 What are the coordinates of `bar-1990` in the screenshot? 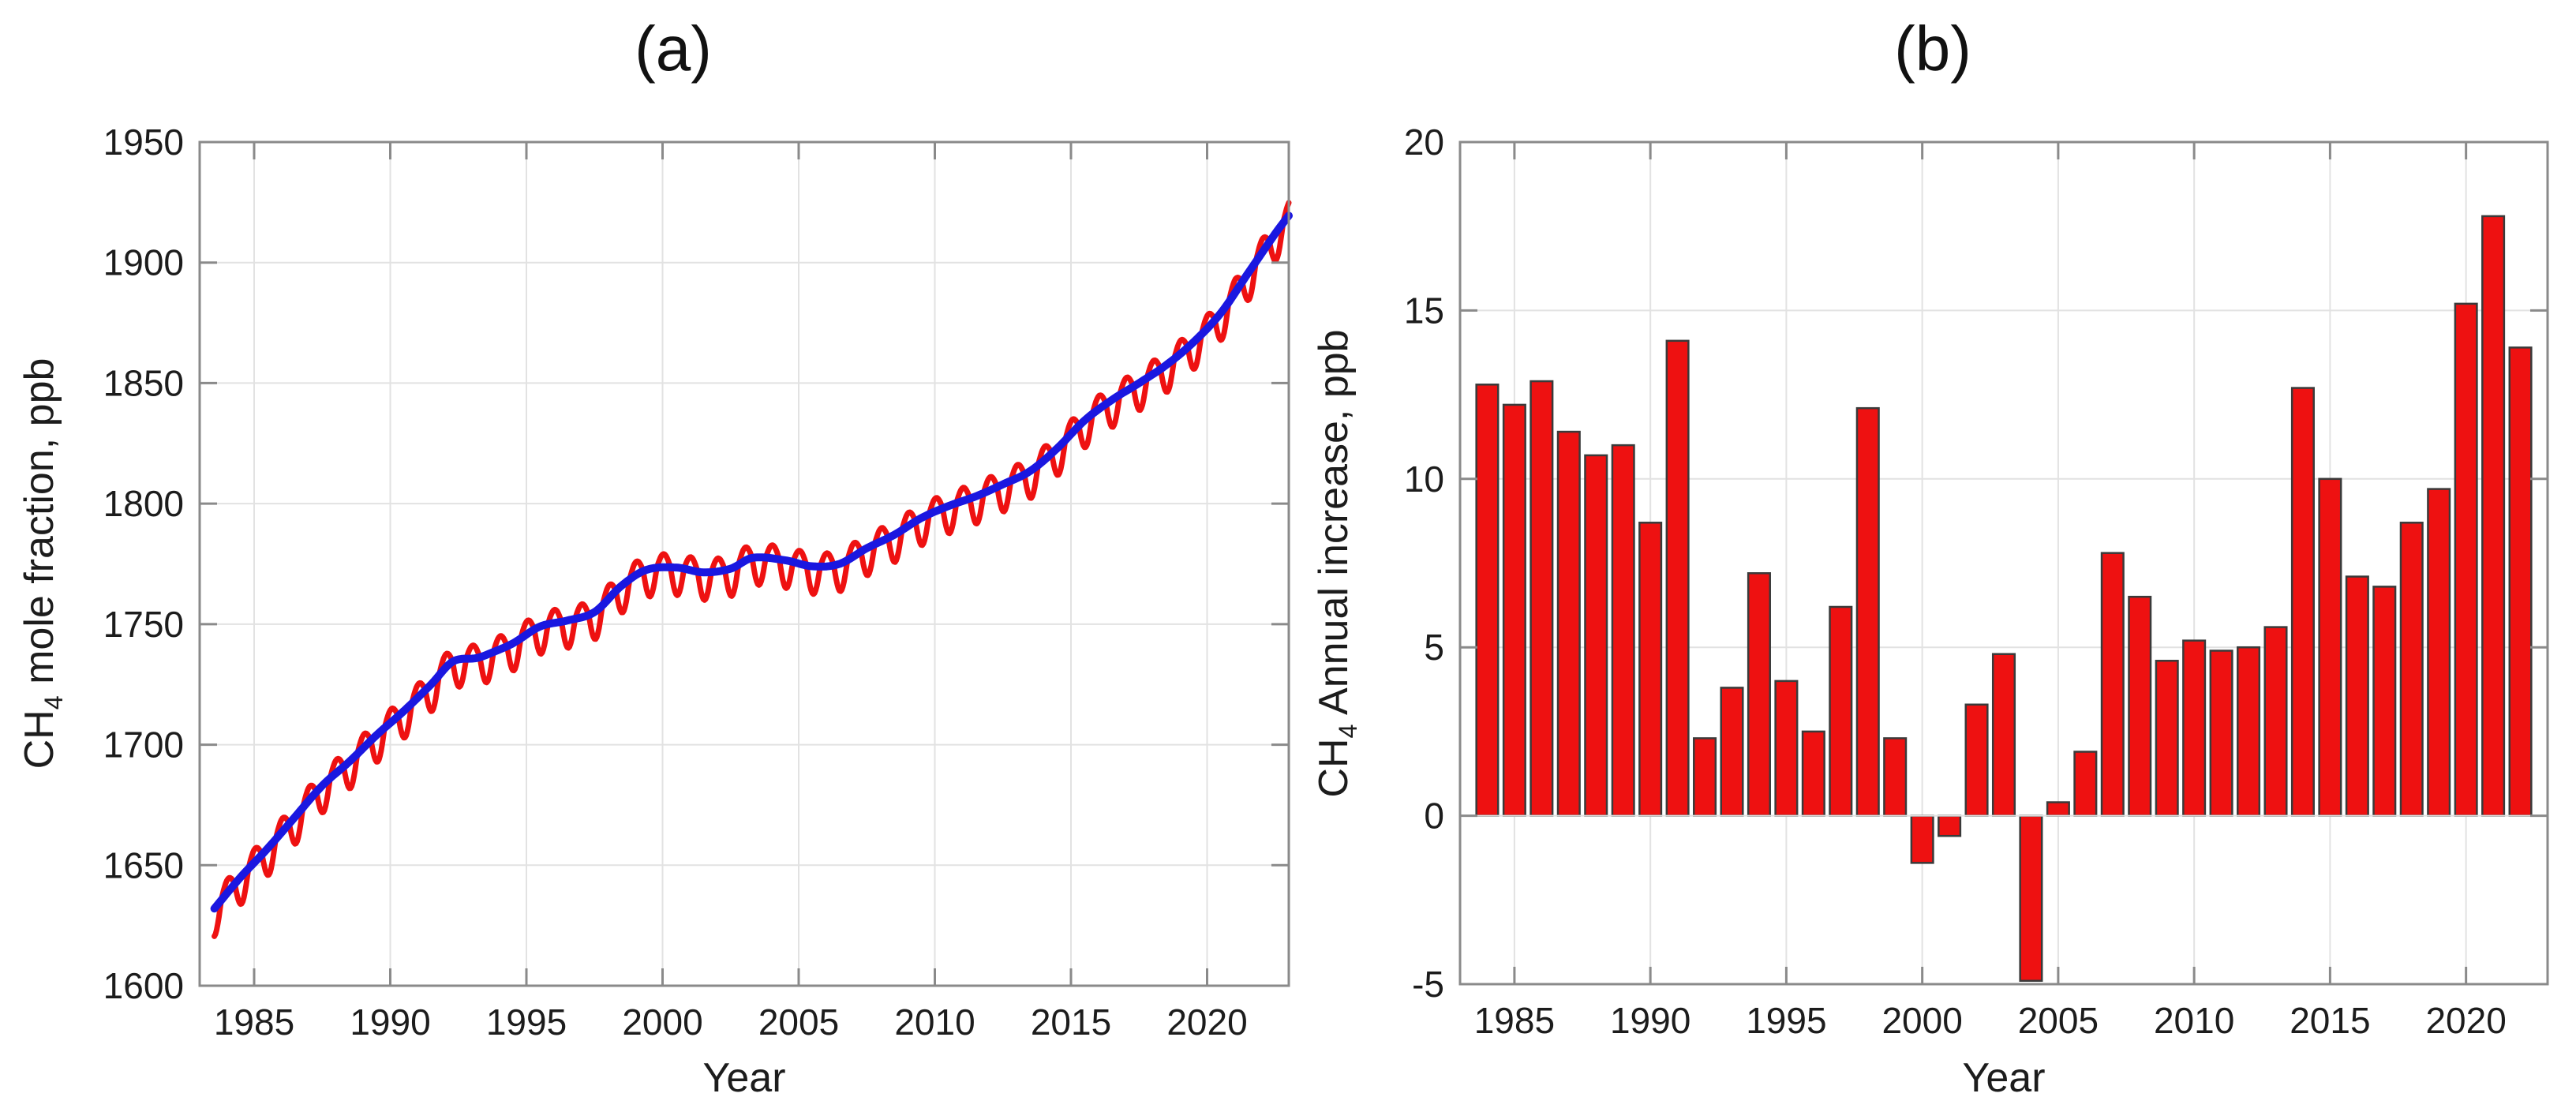 It's located at (1650, 669).